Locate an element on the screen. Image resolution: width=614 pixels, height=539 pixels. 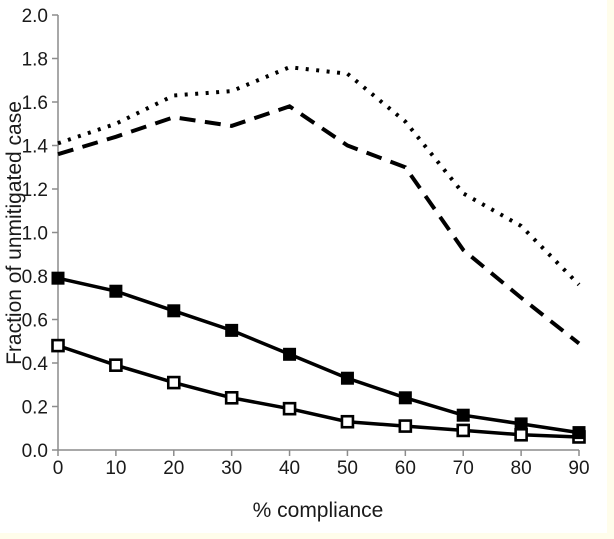
x-tick-label: 30 is located at coordinates (231, 468).